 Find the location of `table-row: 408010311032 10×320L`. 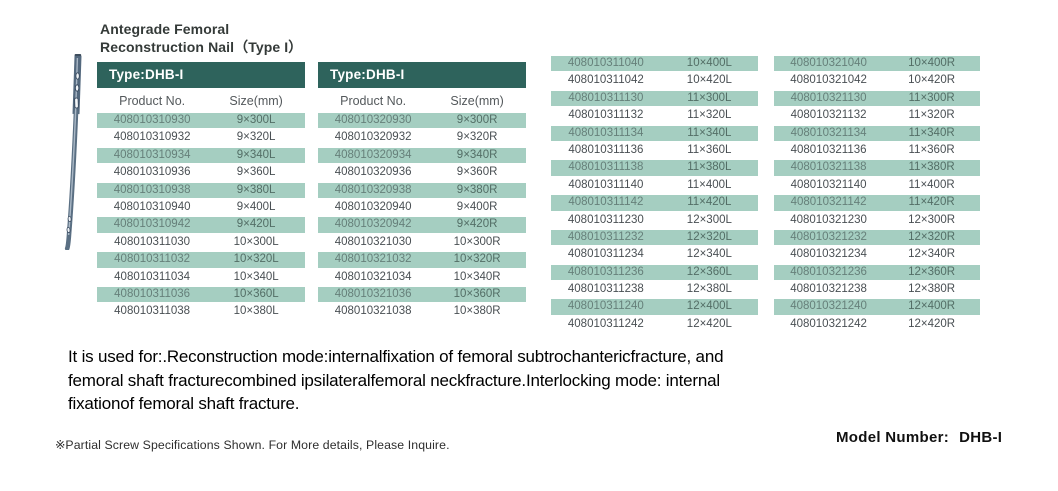

table-row: 408010311032 10×320L is located at coordinates (201, 260).